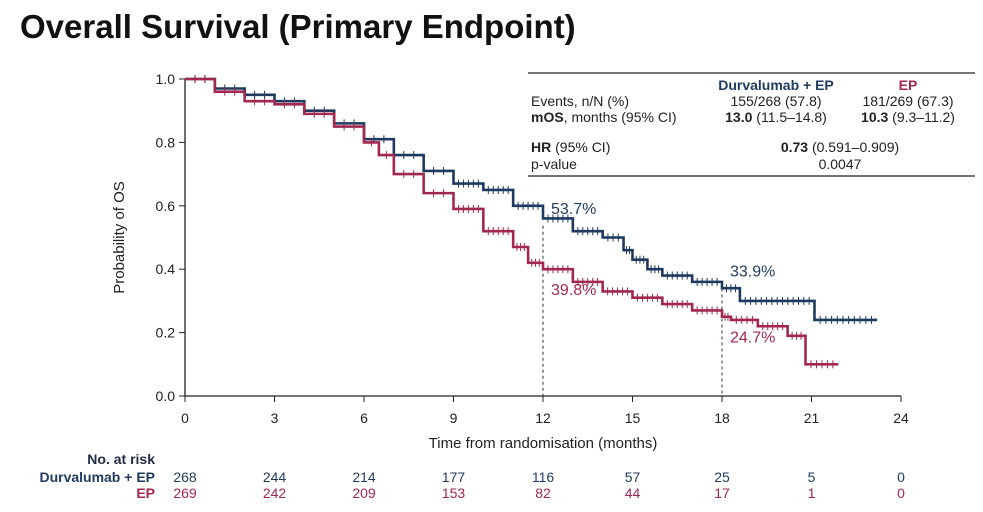  What do you see at coordinates (185, 477) in the screenshot?
I see `risk-value: 268` at bounding box center [185, 477].